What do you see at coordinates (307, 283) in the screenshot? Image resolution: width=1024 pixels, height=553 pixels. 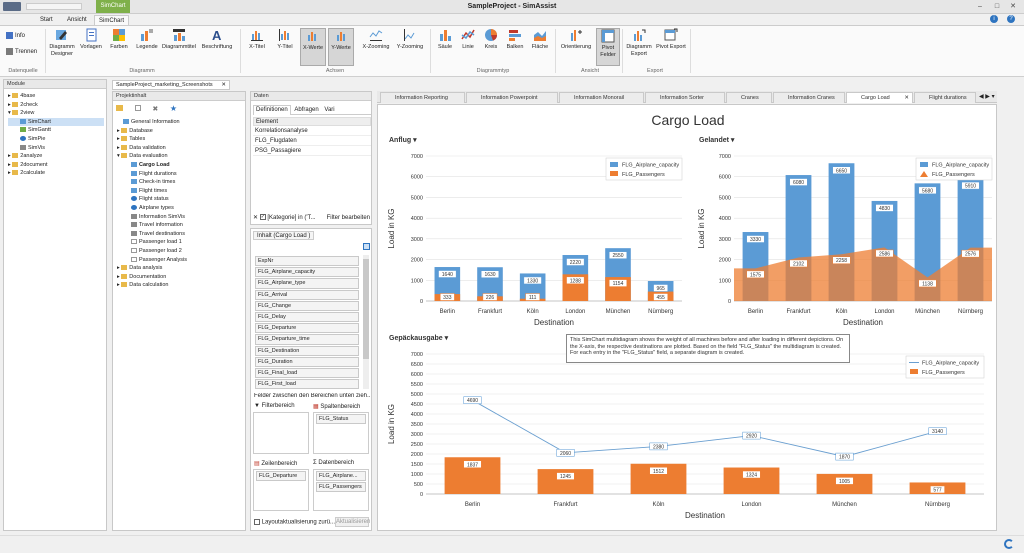 I see `pivot-field: FLG_Airplane_type` at bounding box center [307, 283].